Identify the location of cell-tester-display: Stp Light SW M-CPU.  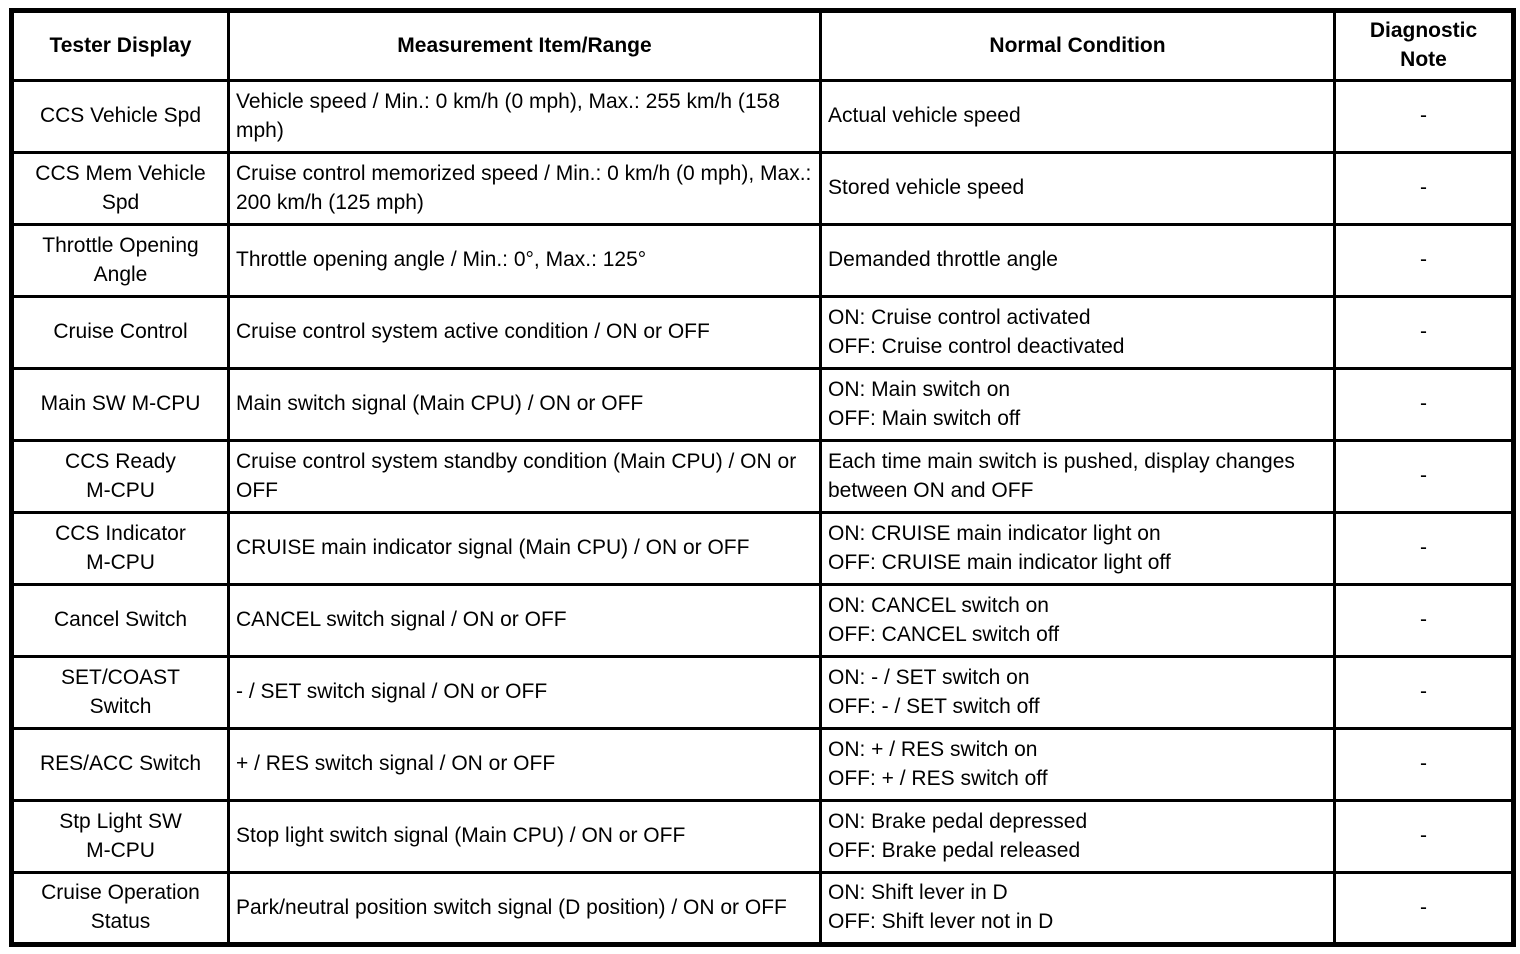
(120, 836).